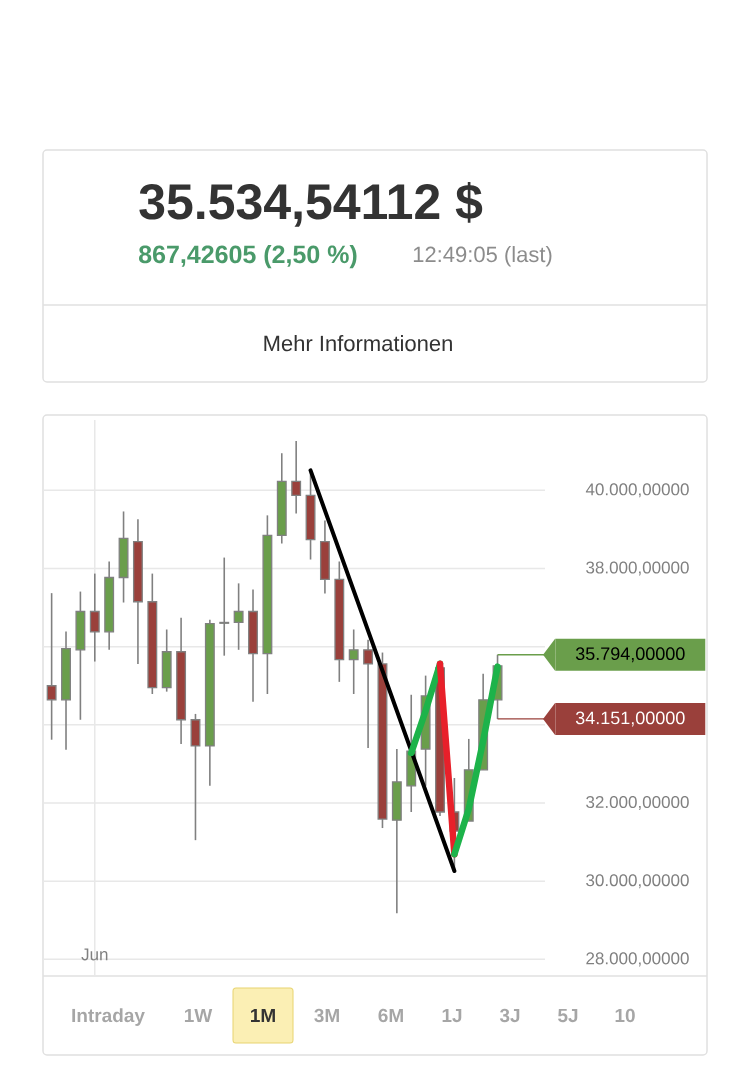  I want to click on text: 12:49:05 (last), so click(482, 256).